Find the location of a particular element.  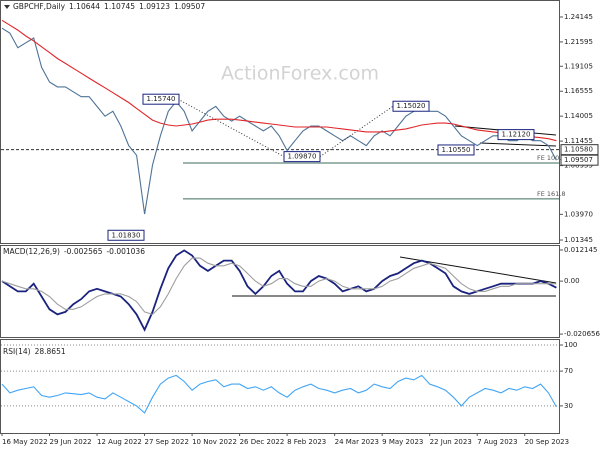

x-tick-label: 10 Nov 2022 is located at coordinates (214, 442).